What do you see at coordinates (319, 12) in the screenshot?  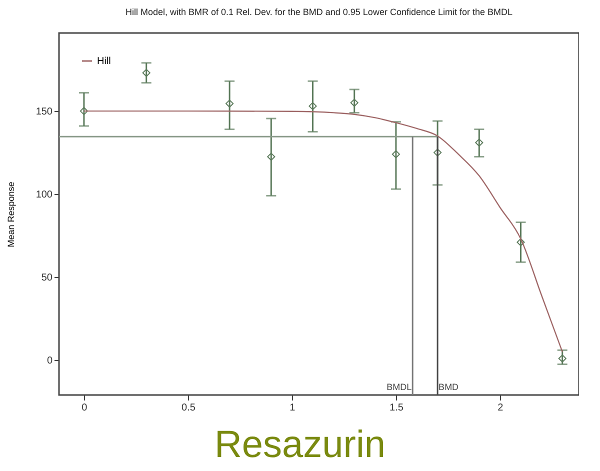 I see `chart-title: Hill Model, with BMR of 0.1 Rel. Dev. for the BMD and 0.95 Lower Confidence Limit for the BMDL` at bounding box center [319, 12].